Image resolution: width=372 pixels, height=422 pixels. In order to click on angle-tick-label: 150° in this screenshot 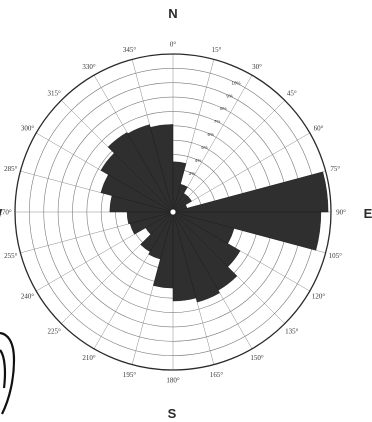, I will do `click(257, 358)`.